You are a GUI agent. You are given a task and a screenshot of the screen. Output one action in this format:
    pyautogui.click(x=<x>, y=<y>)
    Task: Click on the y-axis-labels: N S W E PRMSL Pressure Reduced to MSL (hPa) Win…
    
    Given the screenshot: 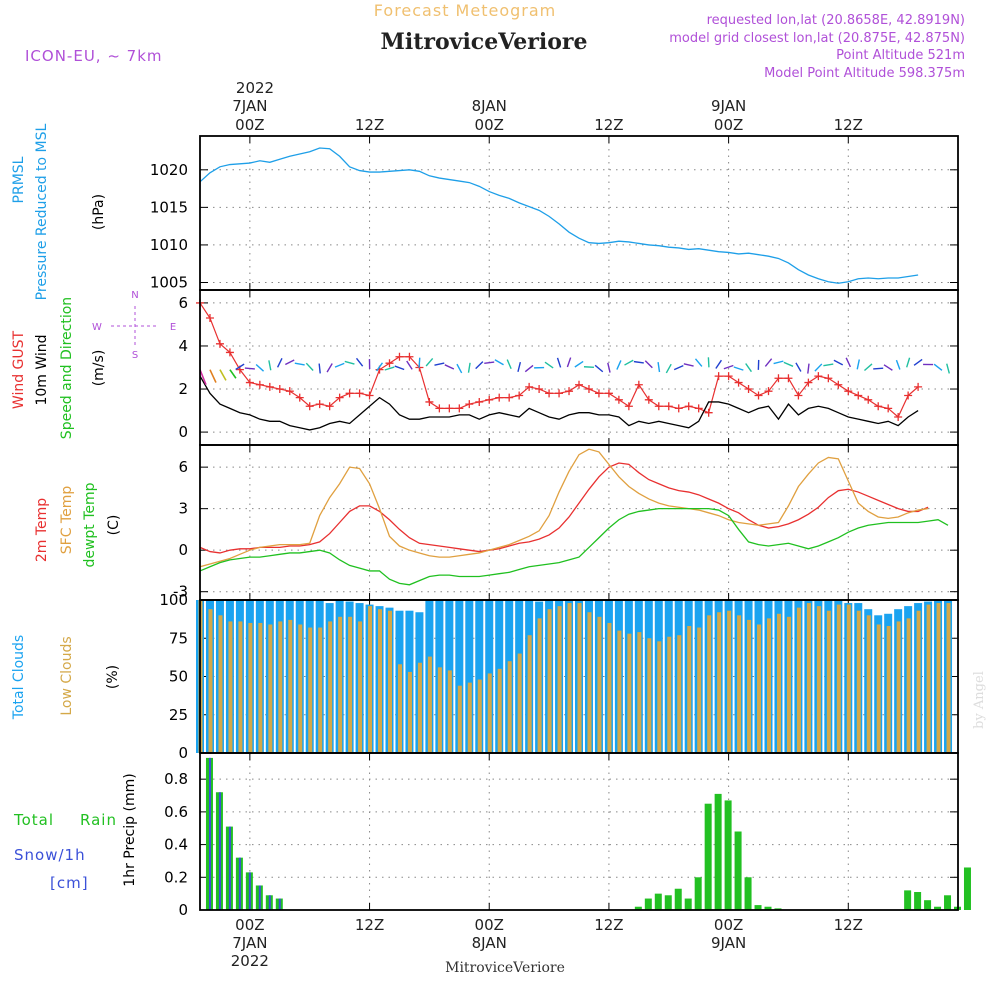 What is the action you would take?
    pyautogui.click(x=93, y=507)
    